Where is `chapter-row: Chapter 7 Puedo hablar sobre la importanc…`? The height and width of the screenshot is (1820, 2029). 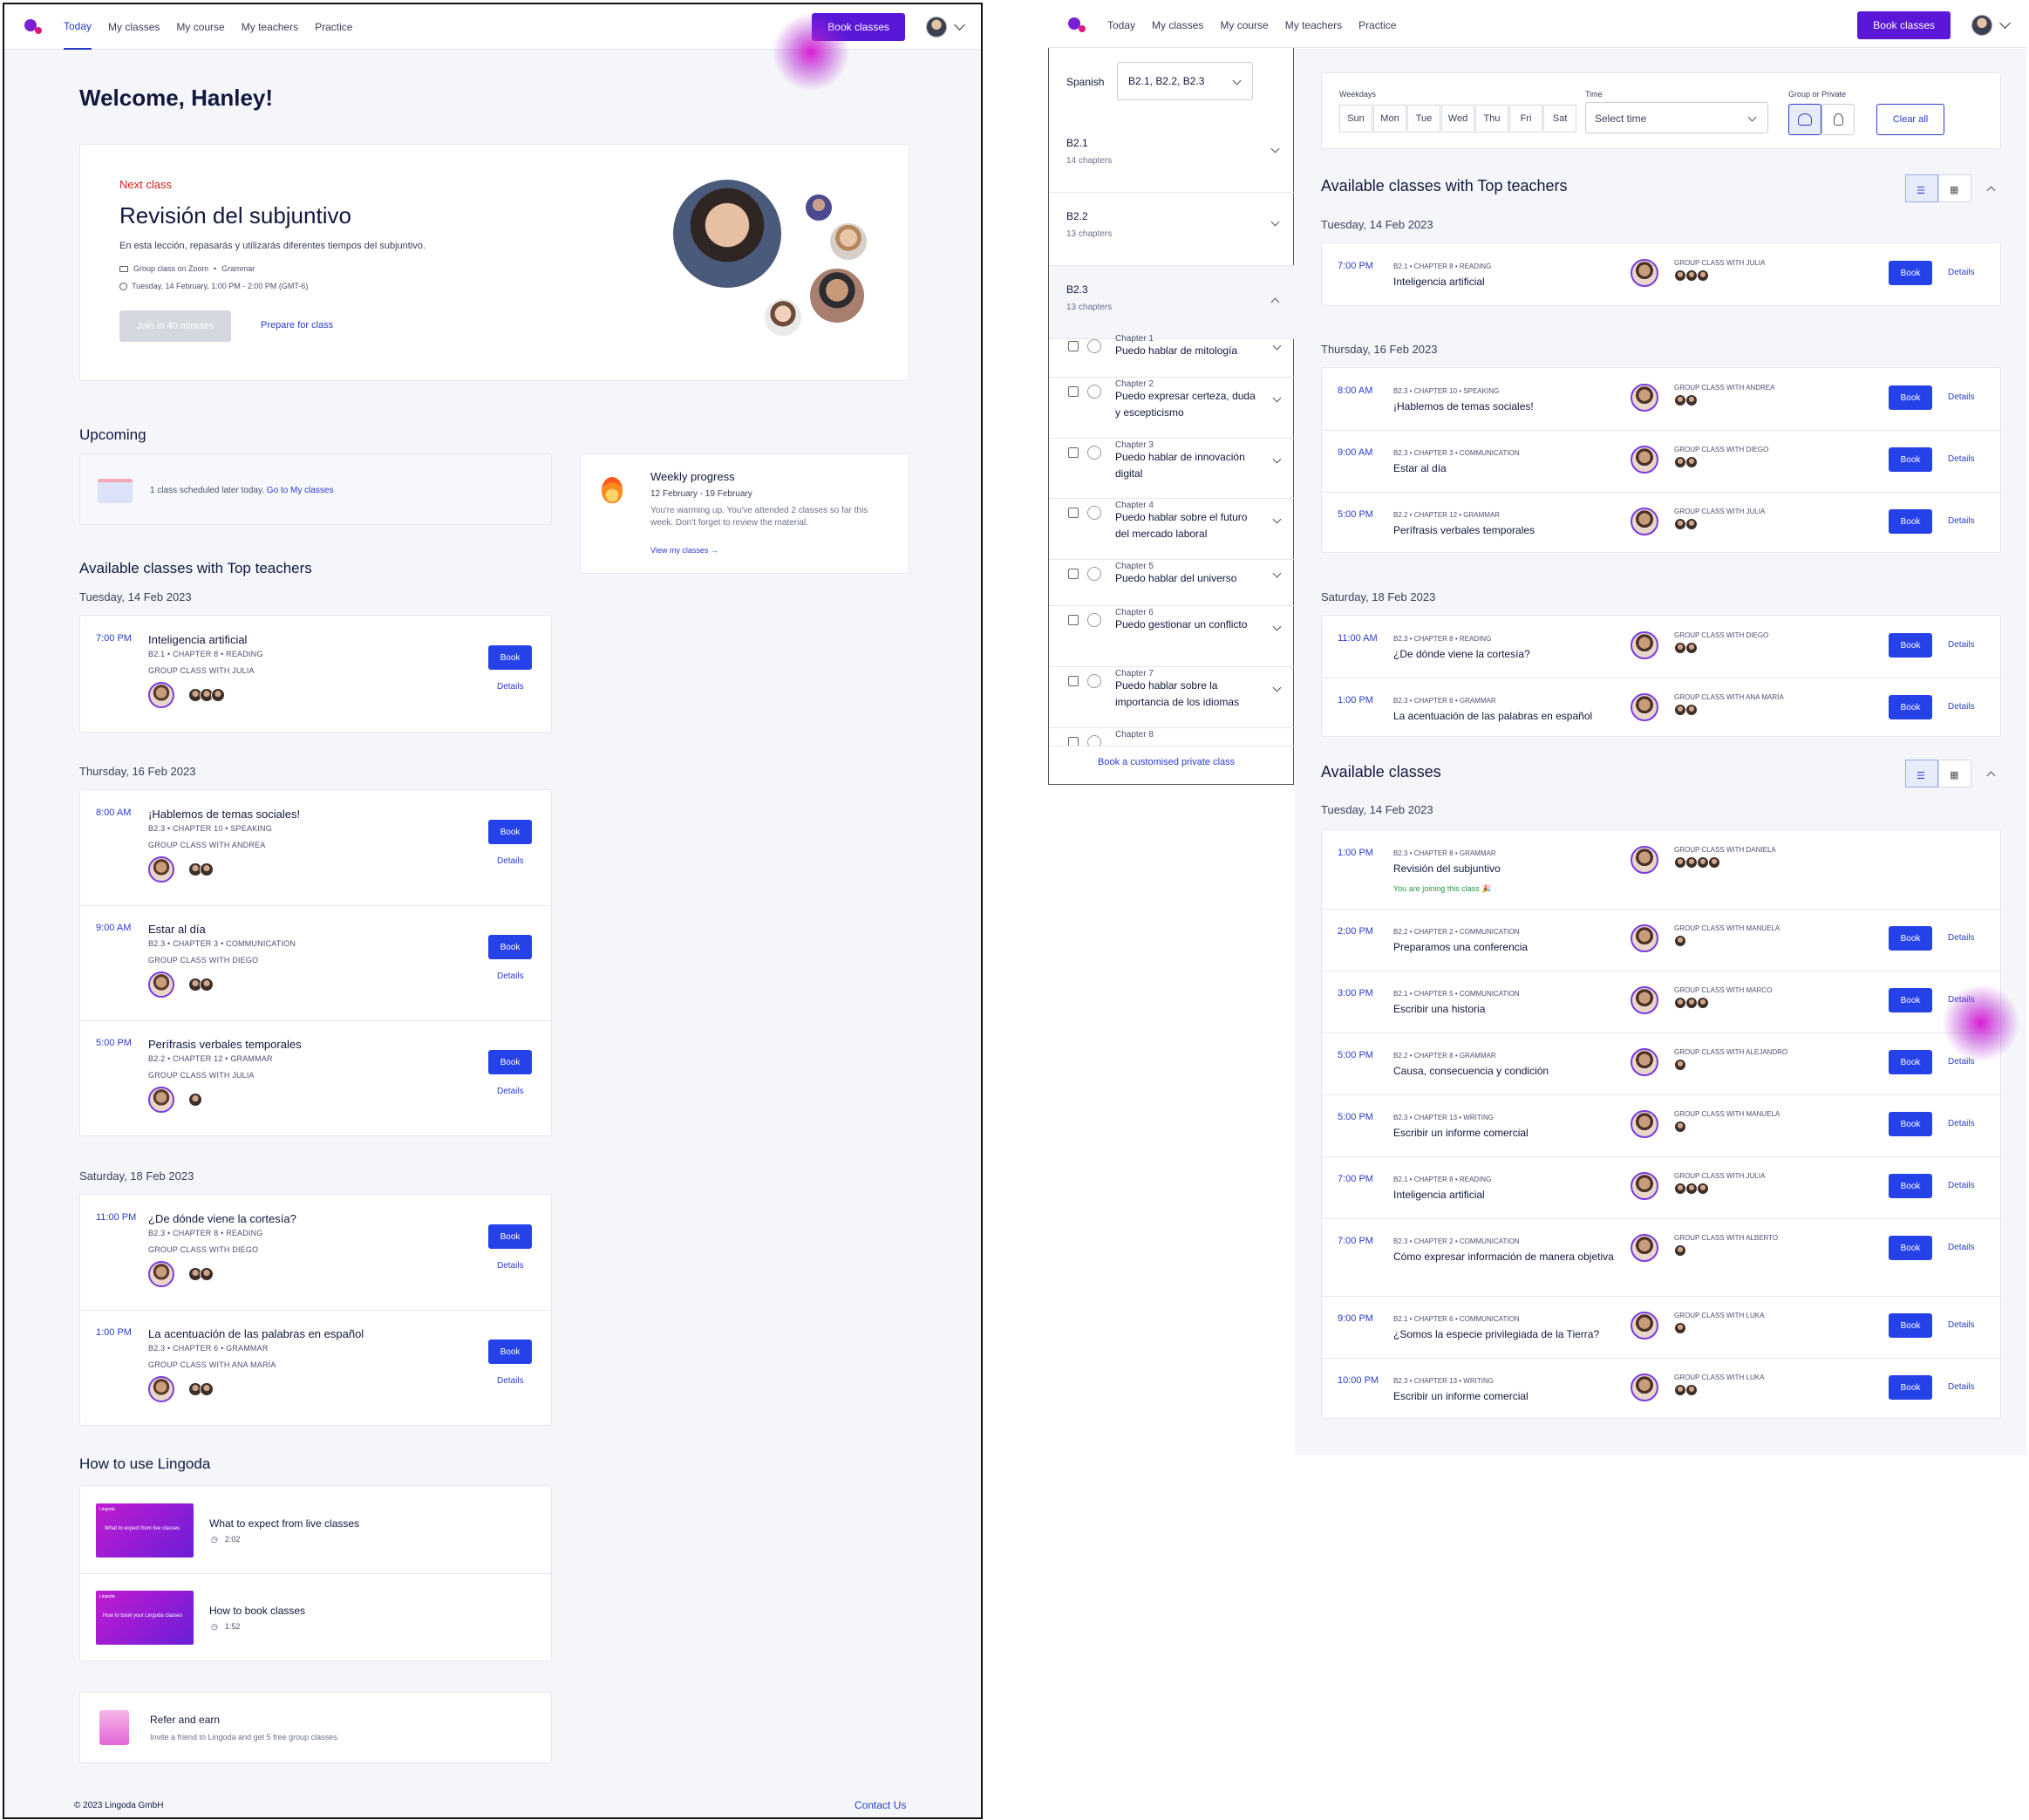 chapter-row: Chapter 7 Puedo hablar sobre la importanc… is located at coordinates (1172, 697).